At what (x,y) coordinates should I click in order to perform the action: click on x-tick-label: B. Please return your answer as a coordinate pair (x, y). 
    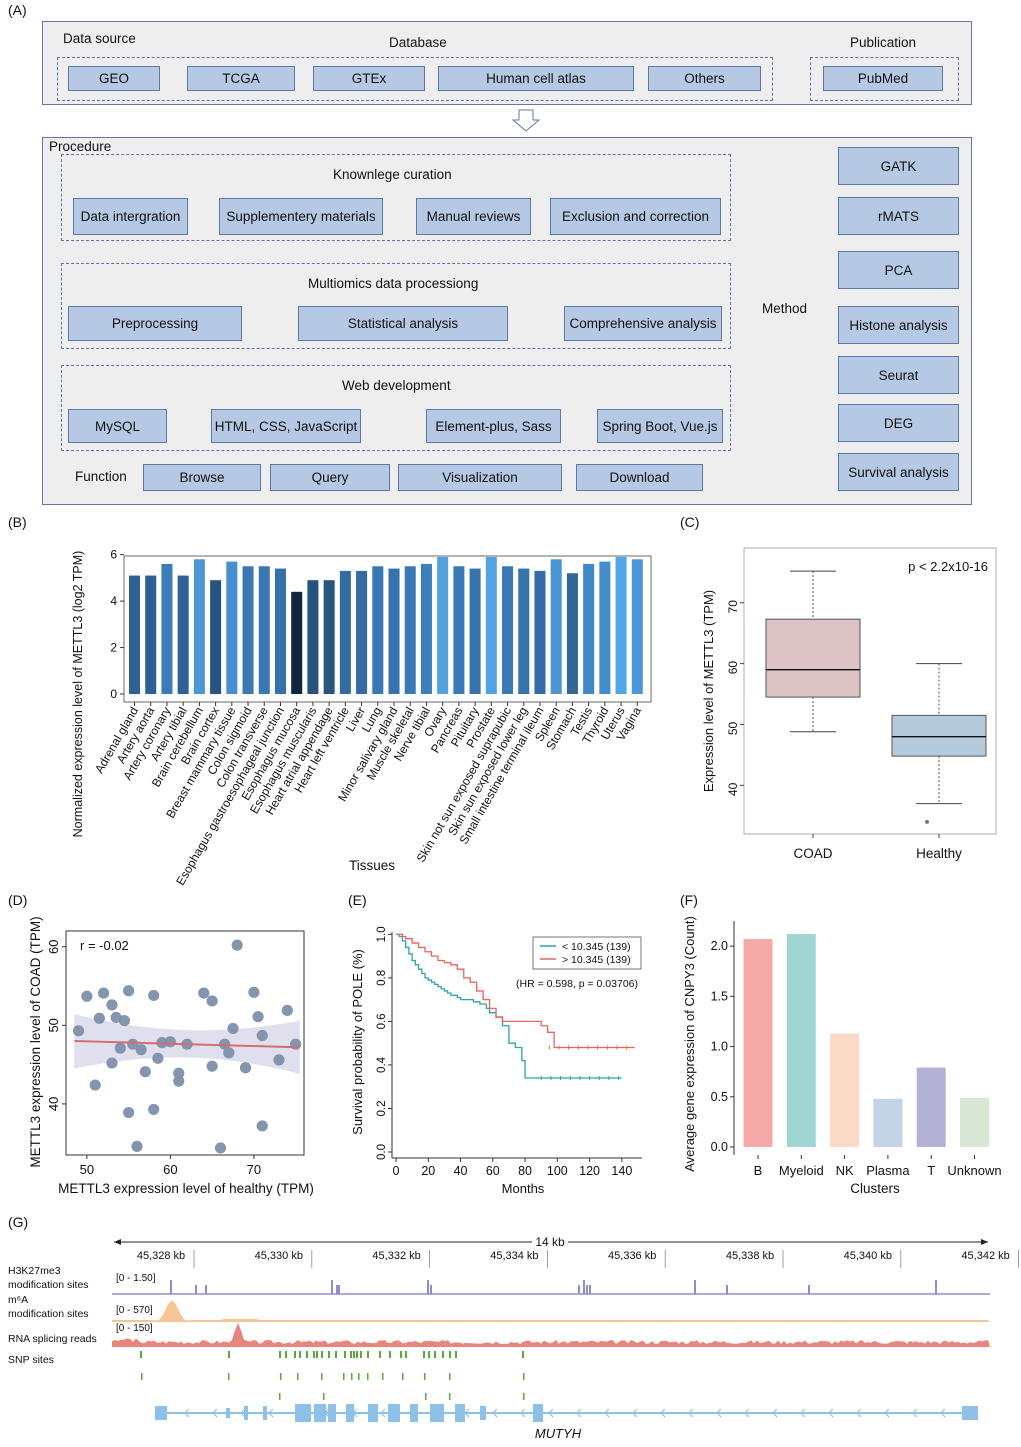
    Looking at the image, I should click on (758, 1170).